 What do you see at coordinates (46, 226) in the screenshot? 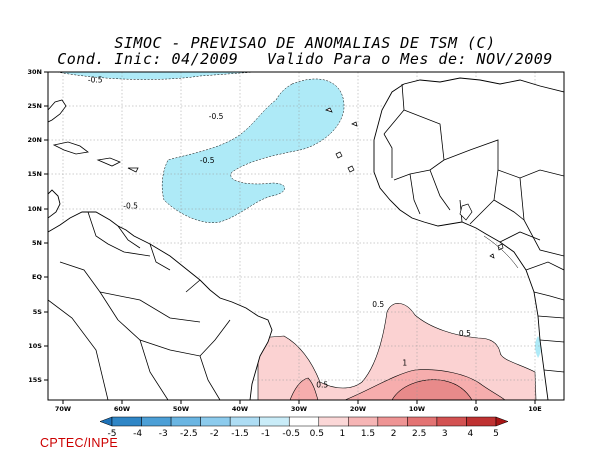
I see `lat-tick-marks` at bounding box center [46, 226].